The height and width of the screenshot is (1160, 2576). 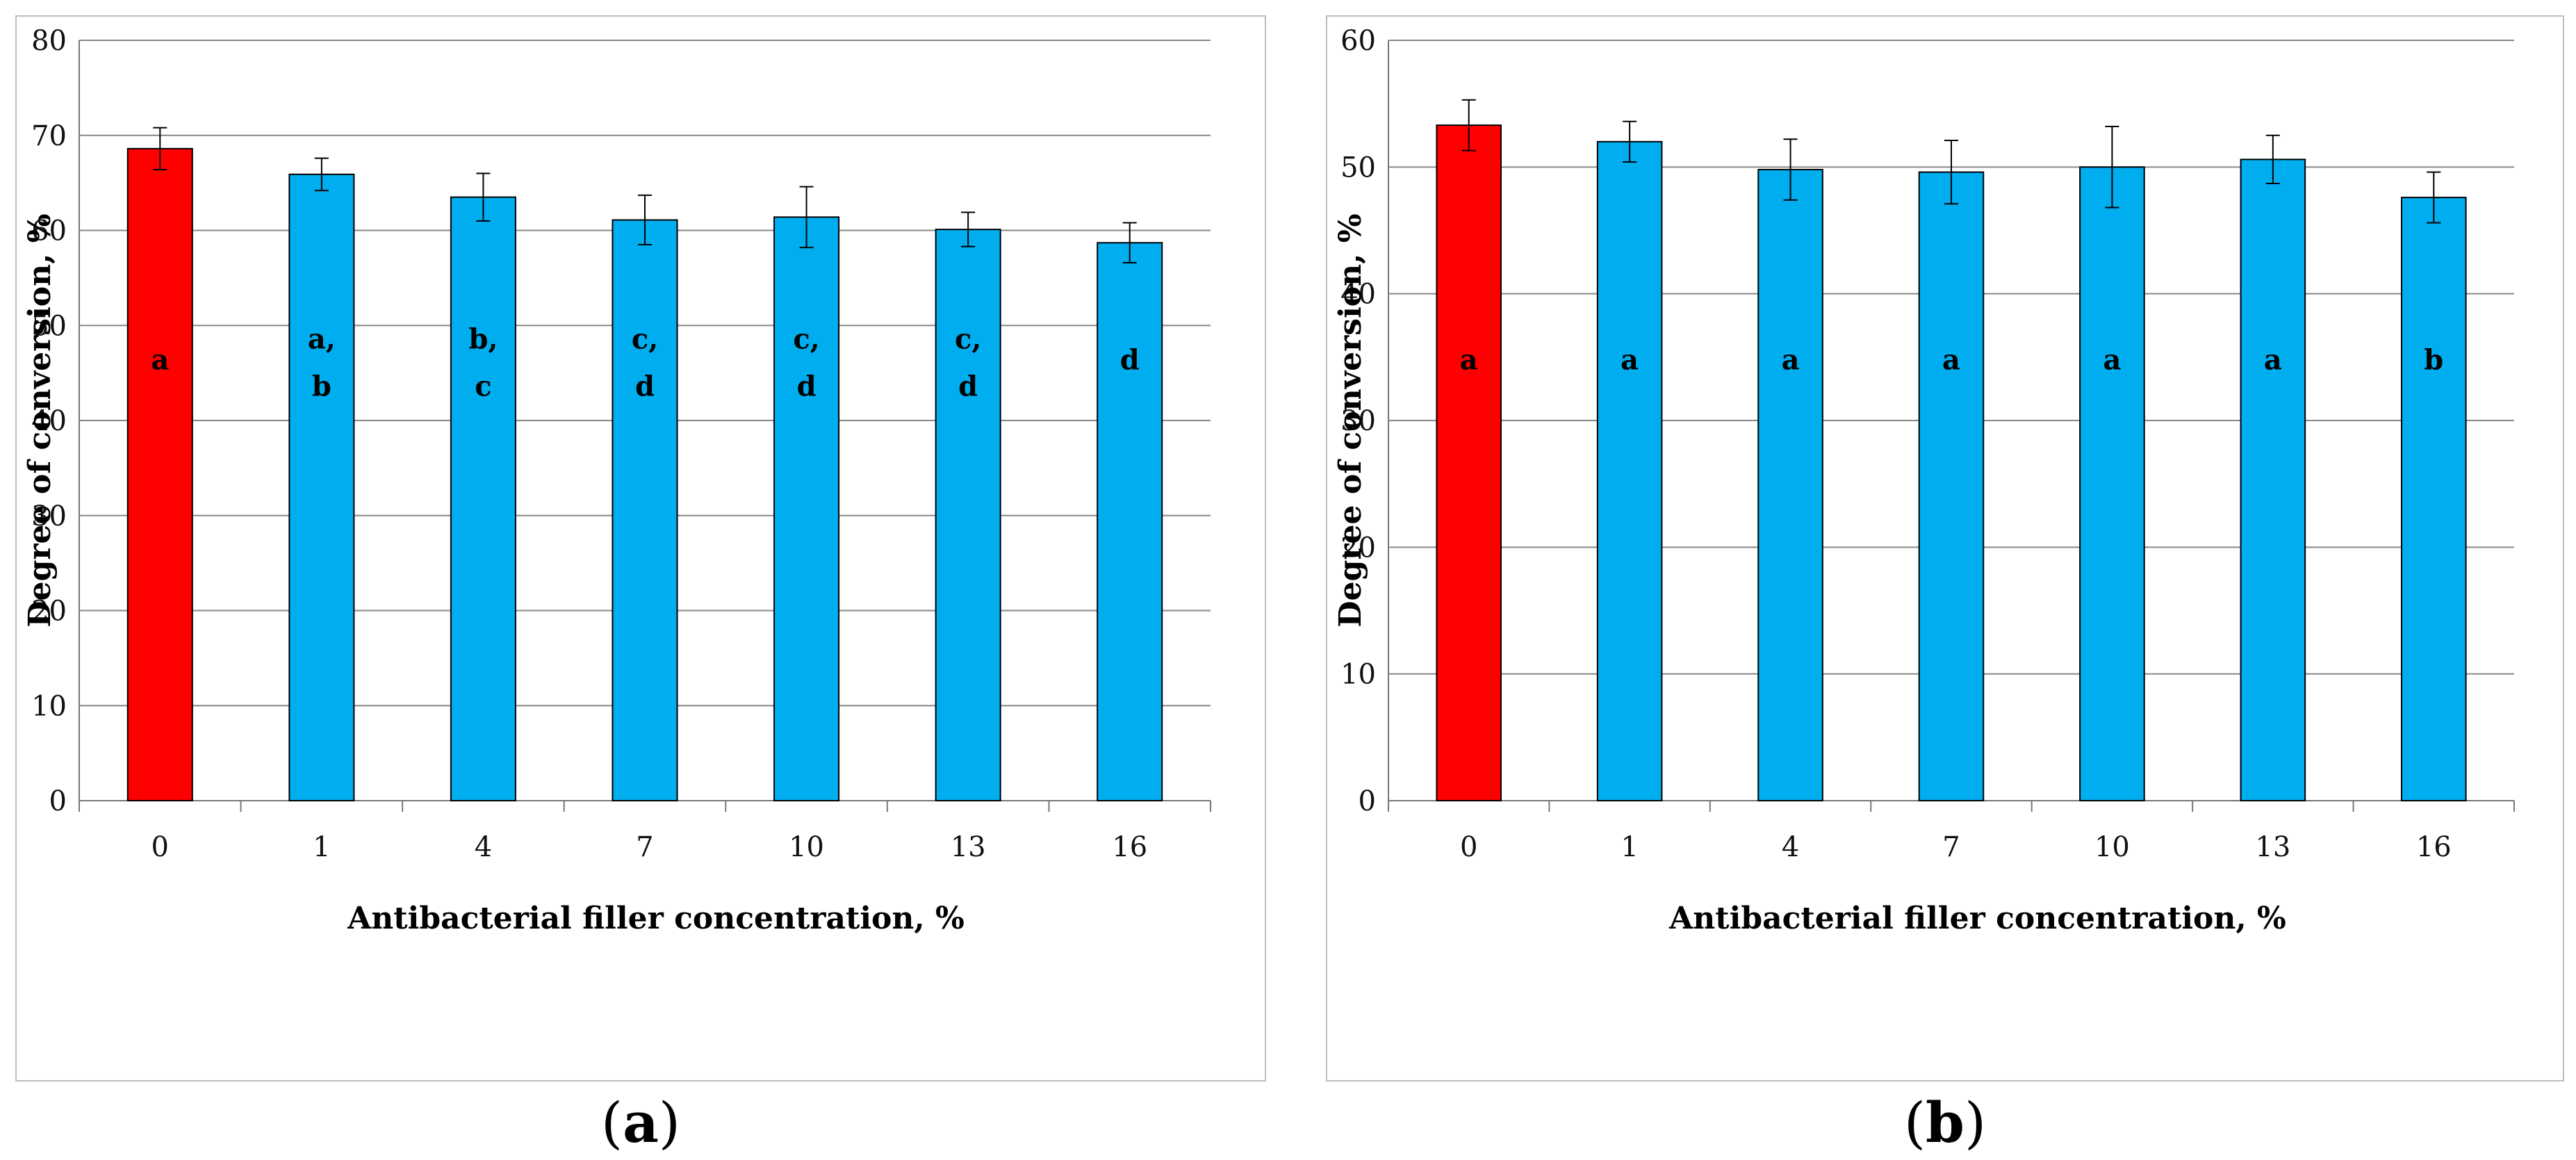 I want to click on y-axis-title-a: Degree of conversion, %, so click(x=40, y=420).